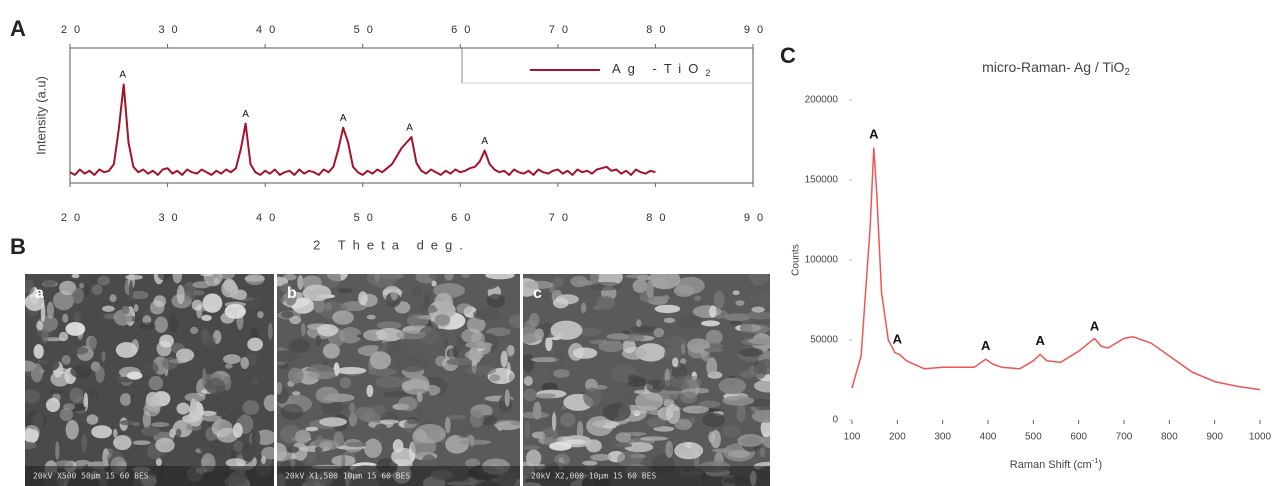 The image size is (1275, 486). Describe the element at coordinates (367, 218) in the screenshot. I see `x-tick-label: 50` at that location.